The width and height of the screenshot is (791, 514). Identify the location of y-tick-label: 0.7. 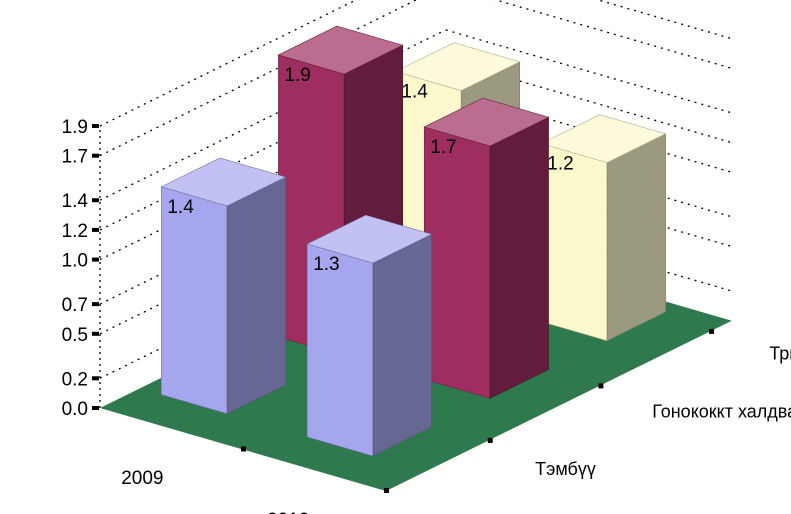
(75, 305).